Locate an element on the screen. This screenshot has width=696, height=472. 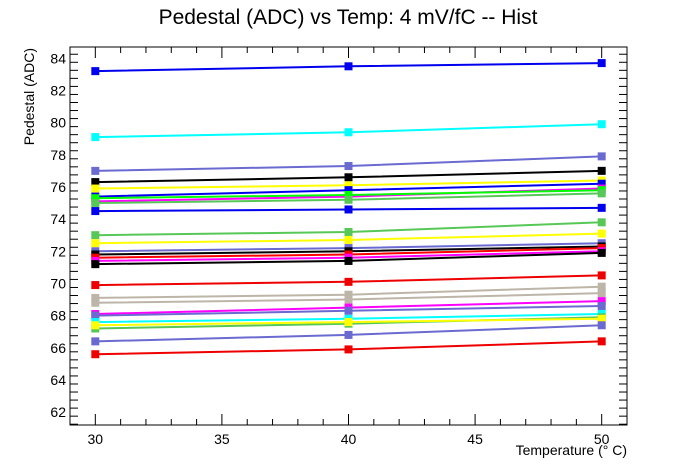
y-tick-label: 66 is located at coordinates (58, 348).